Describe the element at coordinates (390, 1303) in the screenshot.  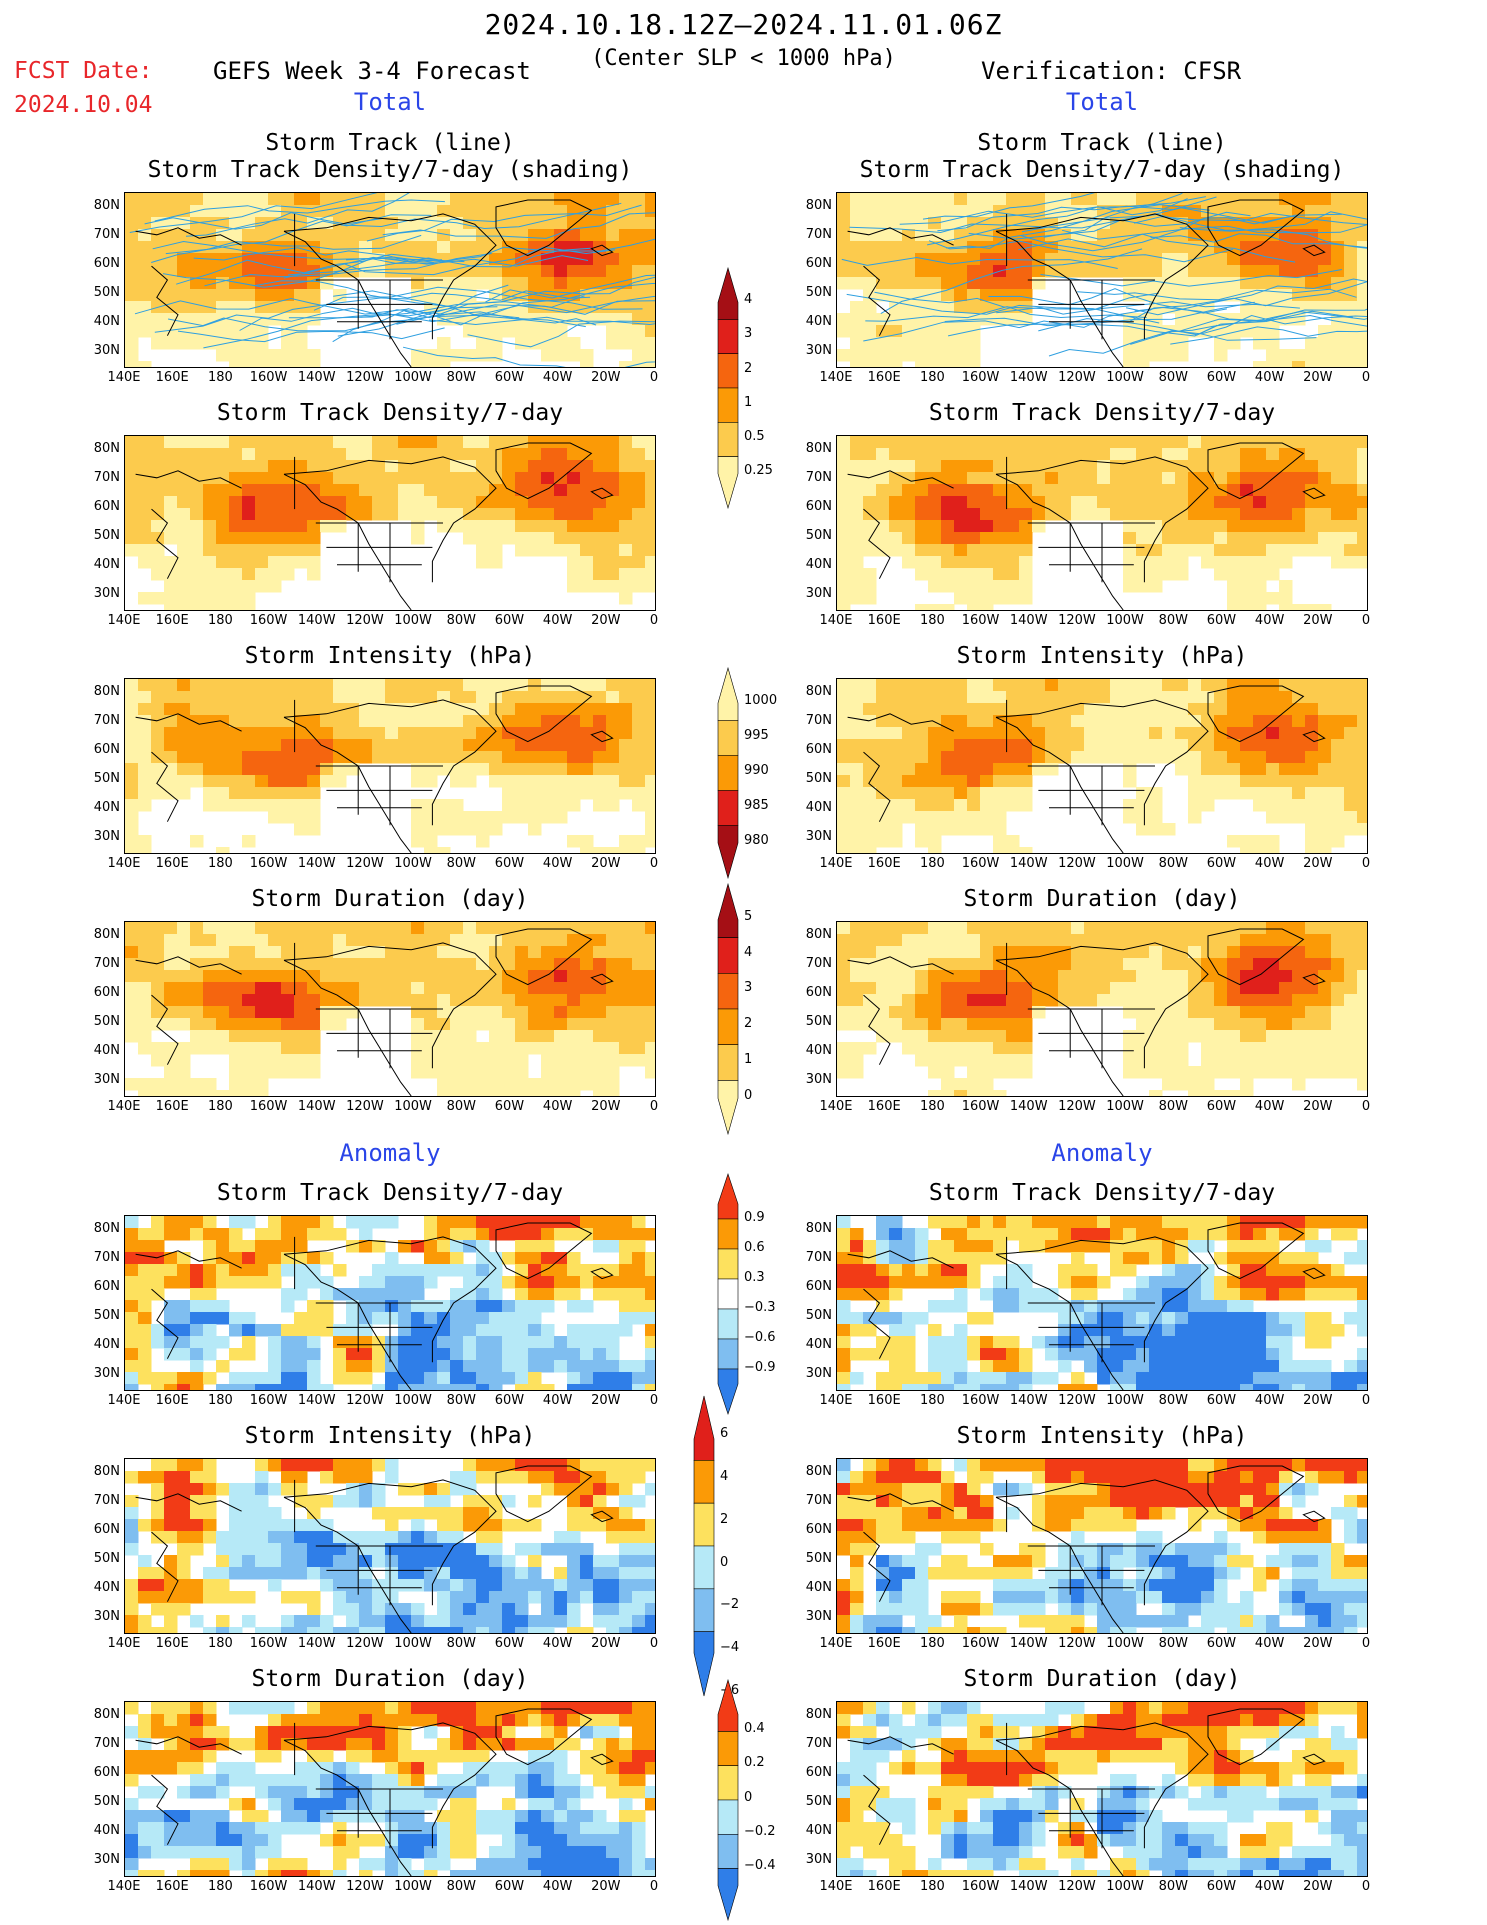
I see `map-a1-left-svg` at that location.